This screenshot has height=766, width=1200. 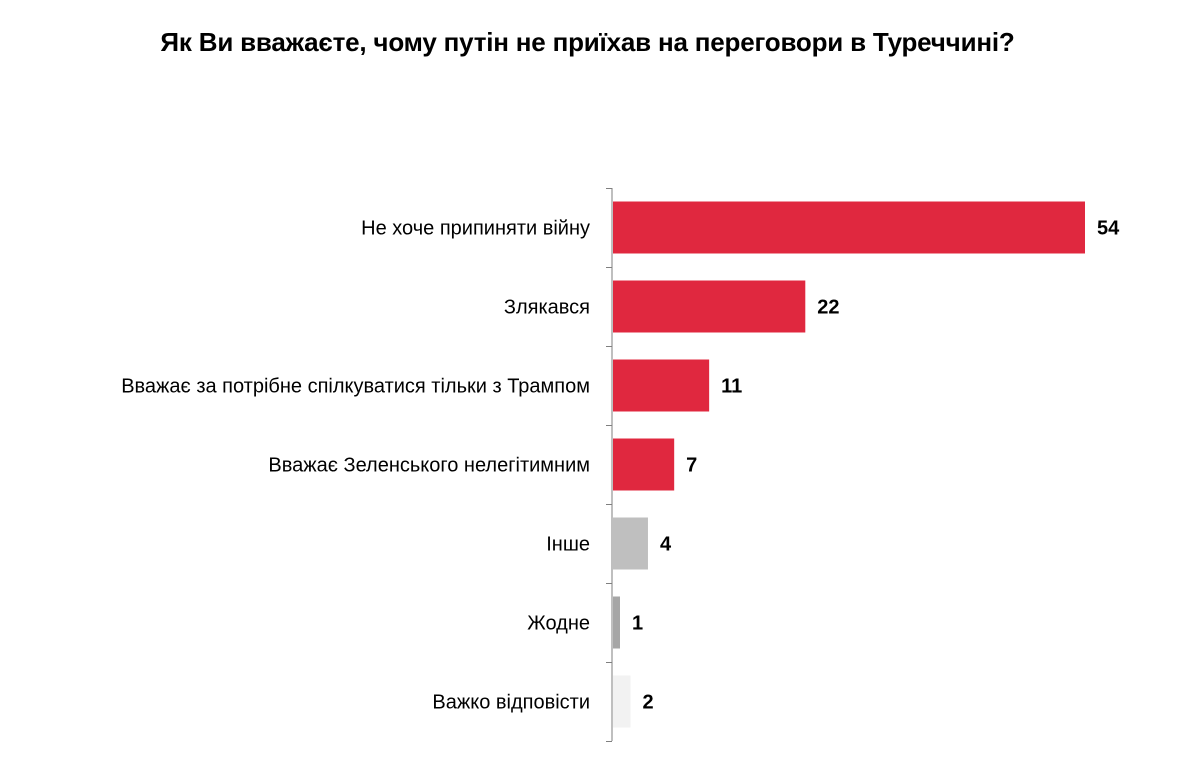 What do you see at coordinates (691, 466) in the screenshot?
I see `value-label: 7` at bounding box center [691, 466].